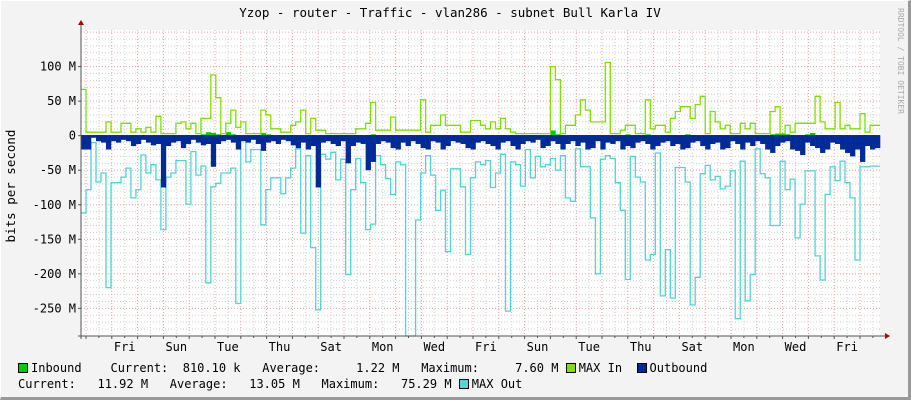 The image size is (911, 400). What do you see at coordinates (139, 368) in the screenshot?
I see `inbound-current-label: Current:` at bounding box center [139, 368].